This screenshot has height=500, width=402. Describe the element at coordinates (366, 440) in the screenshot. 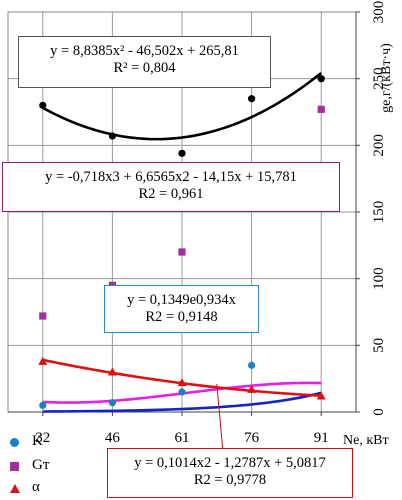

I see `x-axis-title: Ne, кВт` at that location.